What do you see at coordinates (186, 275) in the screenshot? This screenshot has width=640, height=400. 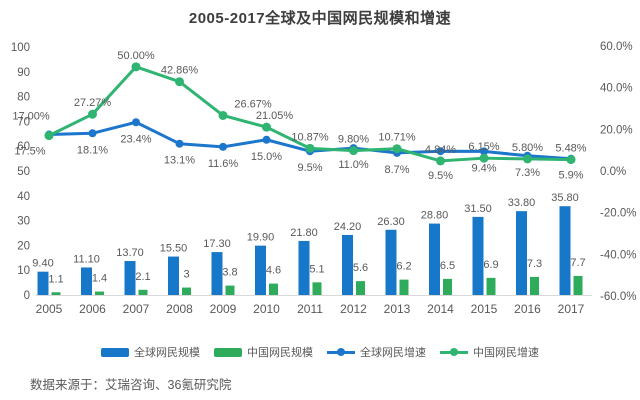 I see `svg-text: 3` at bounding box center [186, 275].